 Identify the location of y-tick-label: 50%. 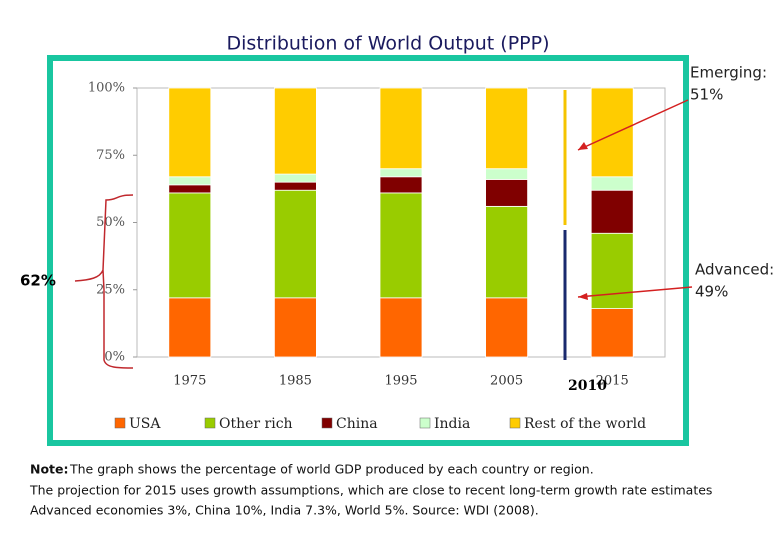
(110, 222).